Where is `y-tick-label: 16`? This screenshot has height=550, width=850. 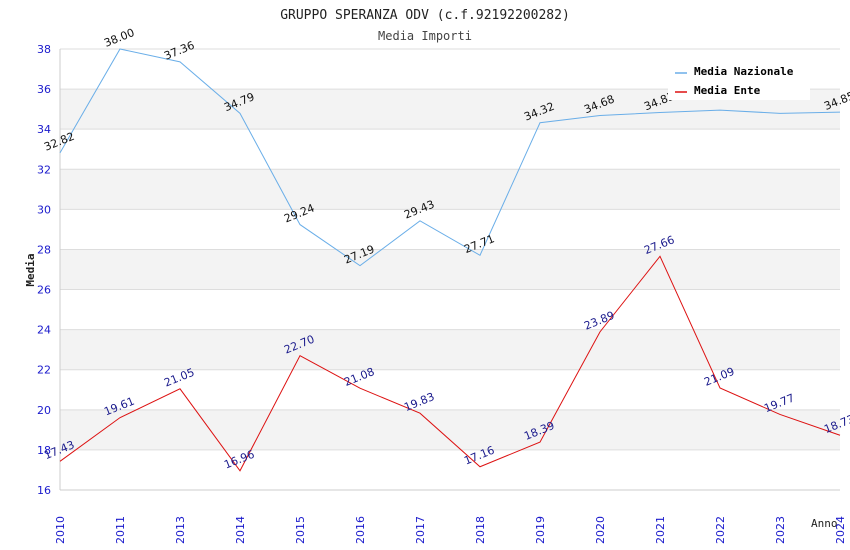 y-tick-label: 16 is located at coordinates (44, 490).